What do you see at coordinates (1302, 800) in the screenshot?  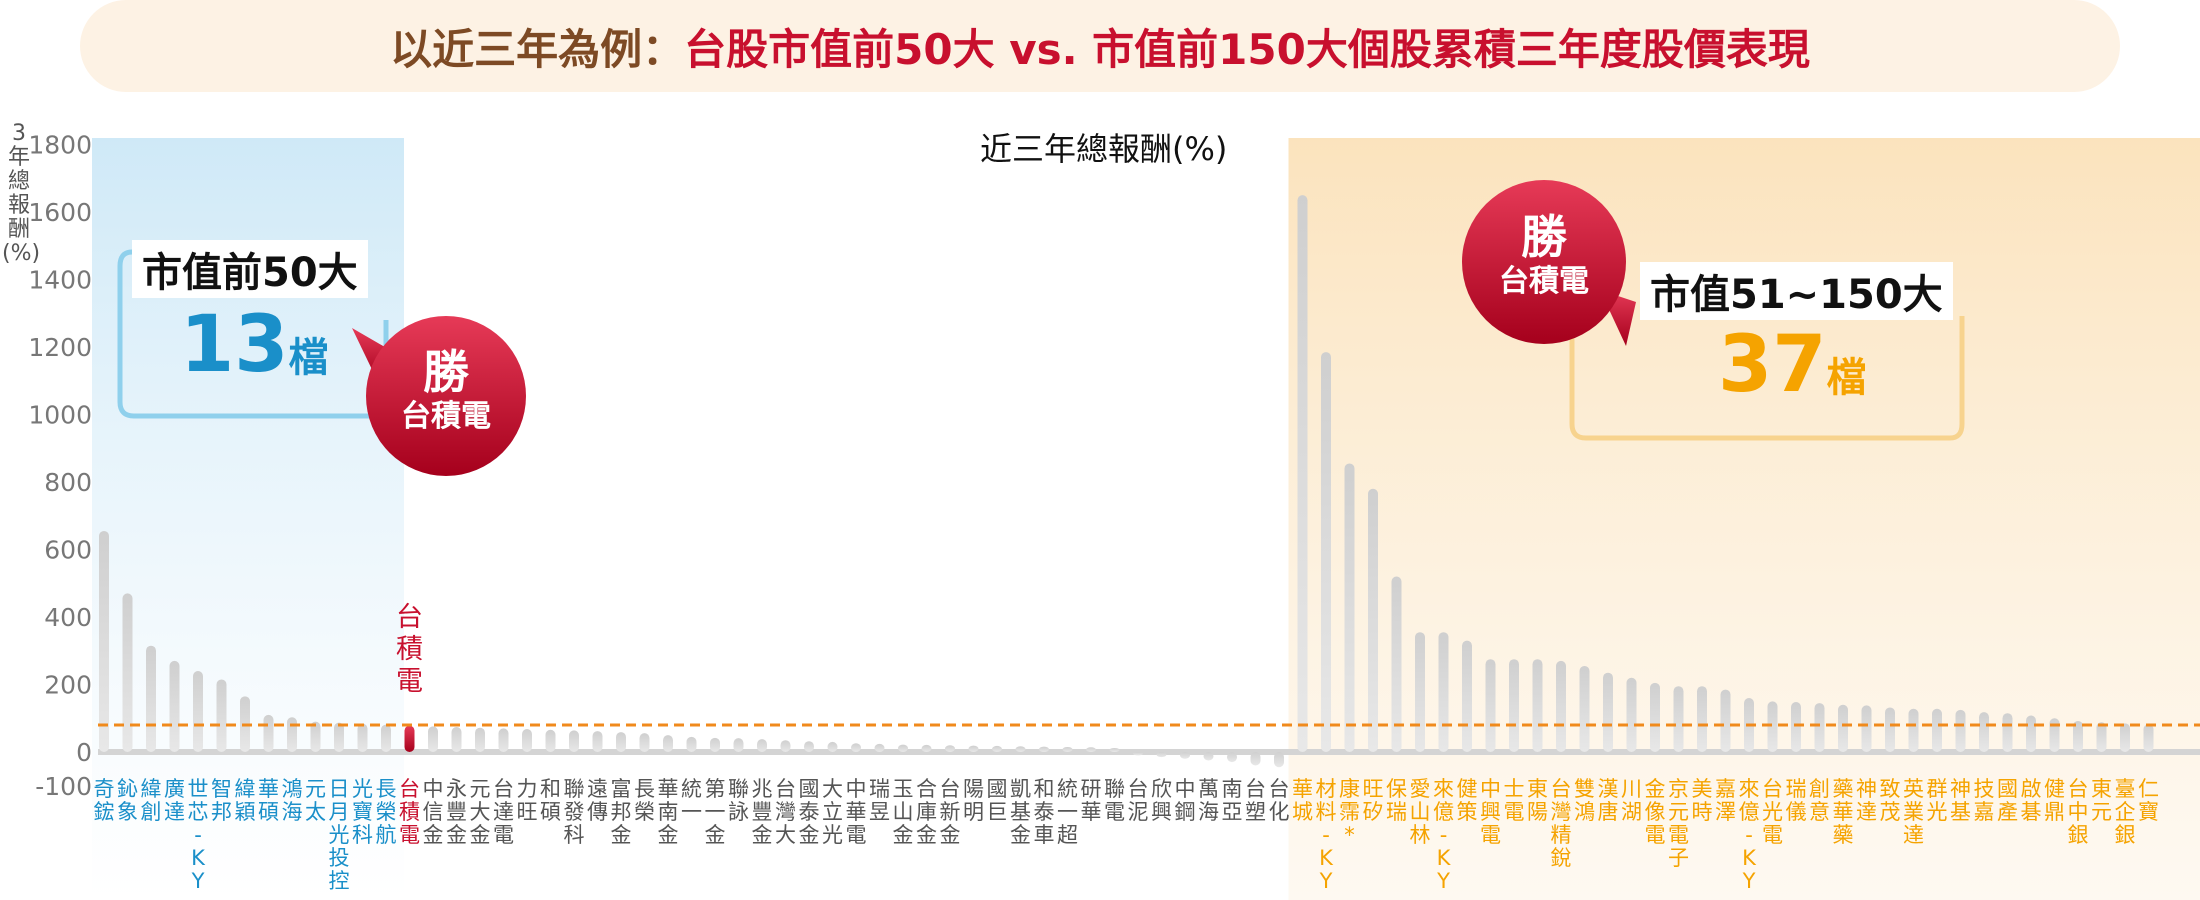 I see `x-tick-label: 華城` at bounding box center [1302, 800].